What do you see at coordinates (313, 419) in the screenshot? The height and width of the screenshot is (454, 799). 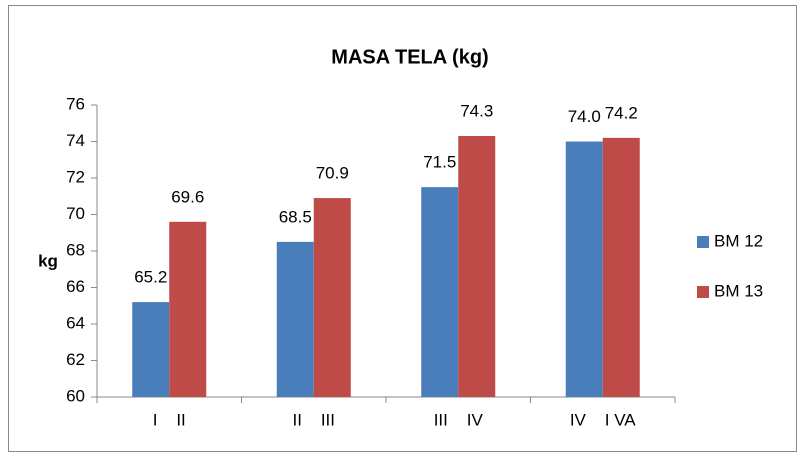 I see `x-tick-label: II III` at bounding box center [313, 419].